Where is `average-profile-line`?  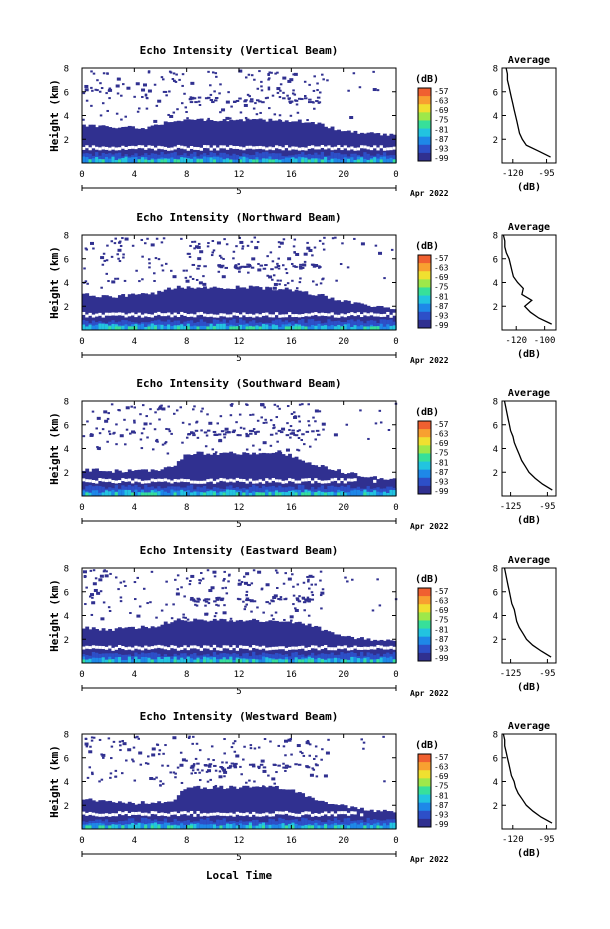 average-profile-line is located at coordinates (528, 112).